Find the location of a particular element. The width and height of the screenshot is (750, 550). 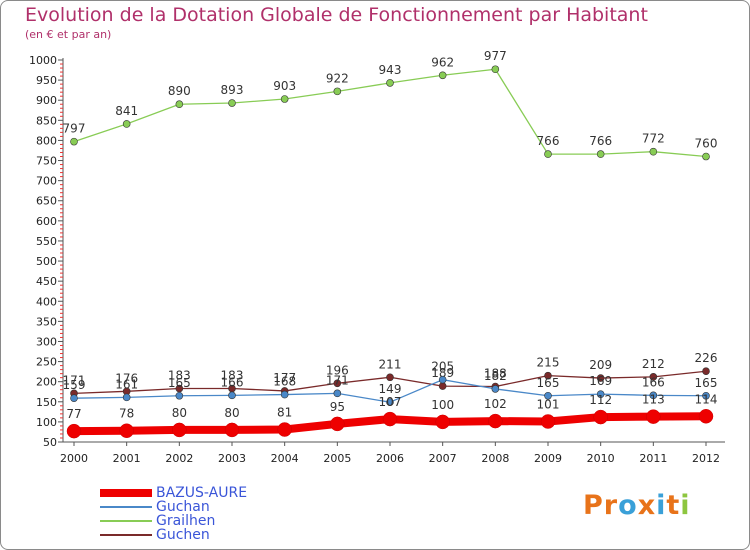

data-label: 977 is located at coordinates (495, 56).